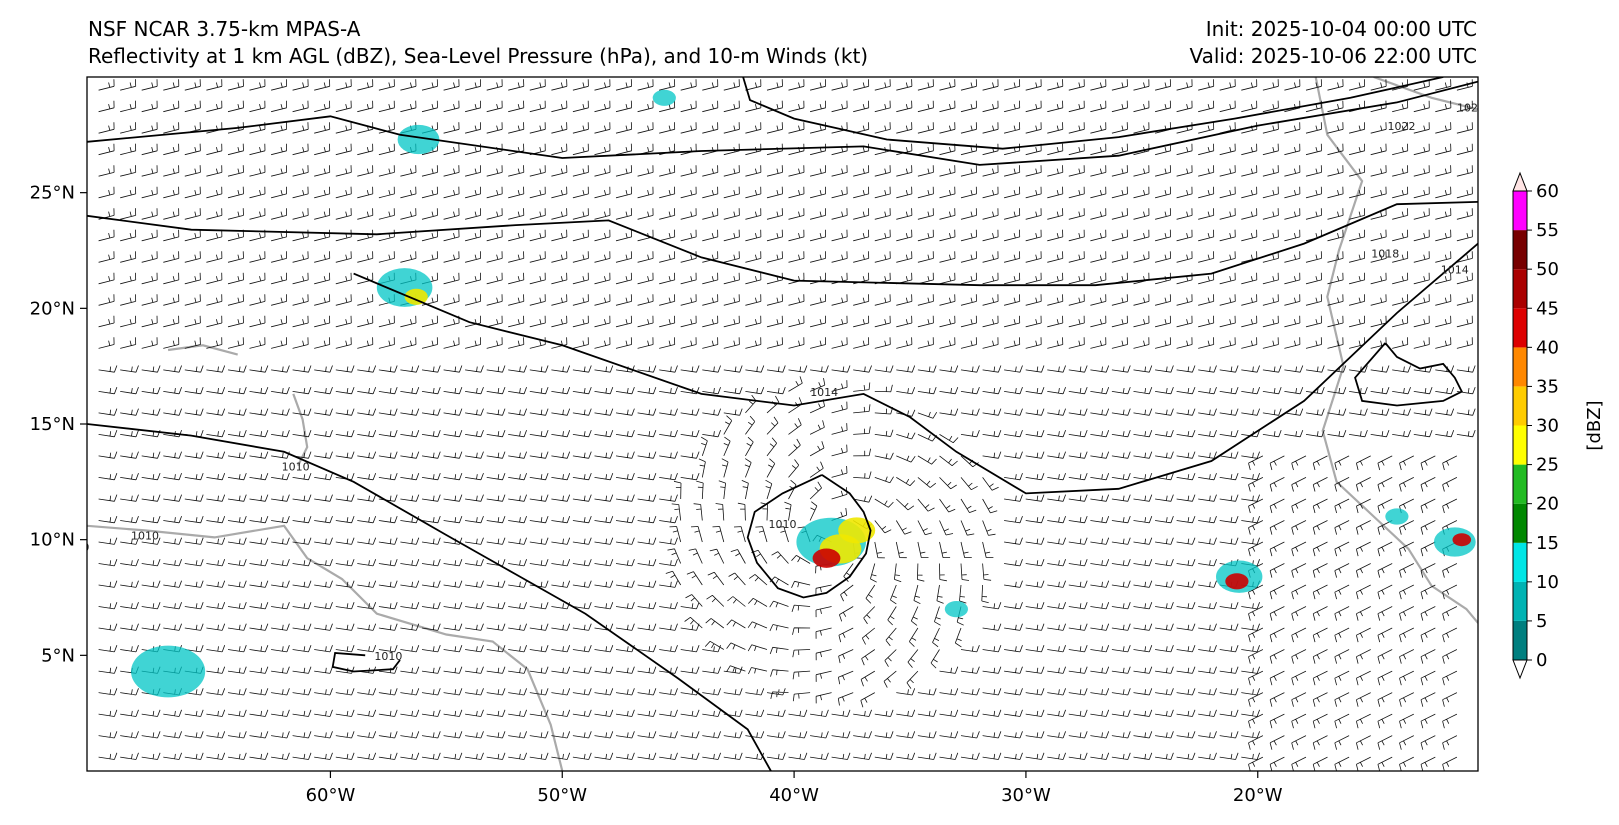  Describe the element at coordinates (1026, 795) in the screenshot. I see `x-tick-label: 30°W` at that location.